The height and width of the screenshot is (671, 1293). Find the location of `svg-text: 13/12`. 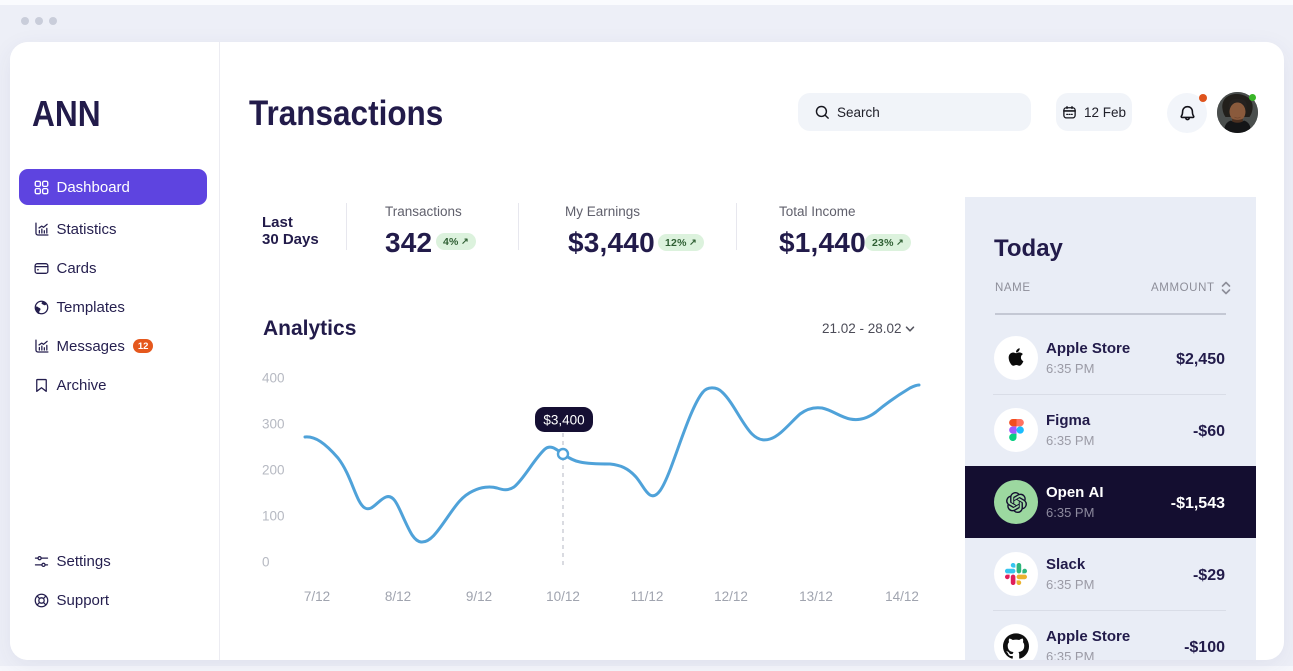

svg-text: 13/12 is located at coordinates (816, 596).